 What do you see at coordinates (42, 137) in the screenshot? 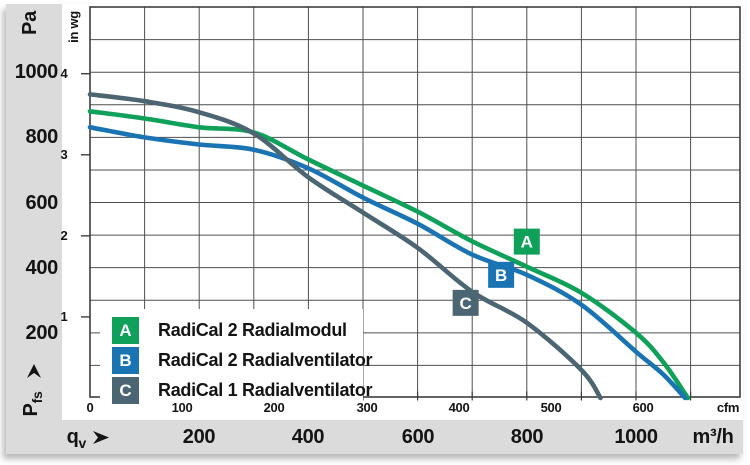
I see `pa-tick-label: 800` at bounding box center [42, 137].